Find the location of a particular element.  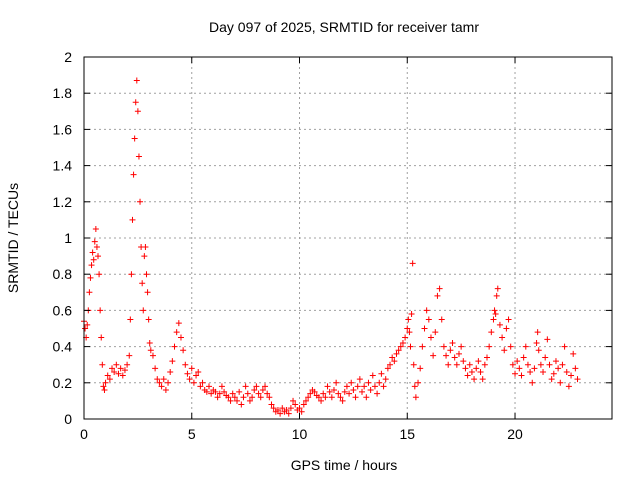

x-tick-label: 5 is located at coordinates (192, 434).